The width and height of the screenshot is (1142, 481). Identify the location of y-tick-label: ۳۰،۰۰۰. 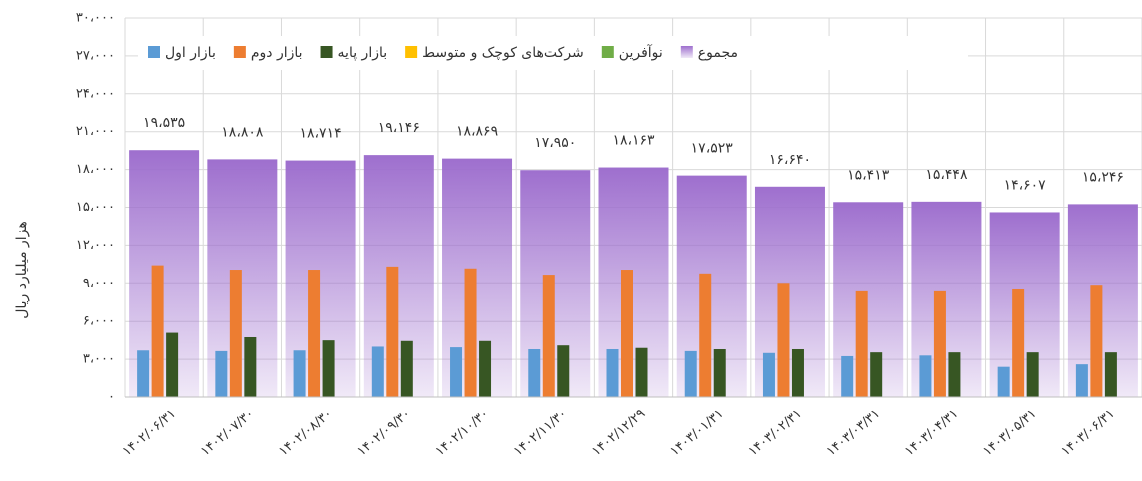
(95, 18).